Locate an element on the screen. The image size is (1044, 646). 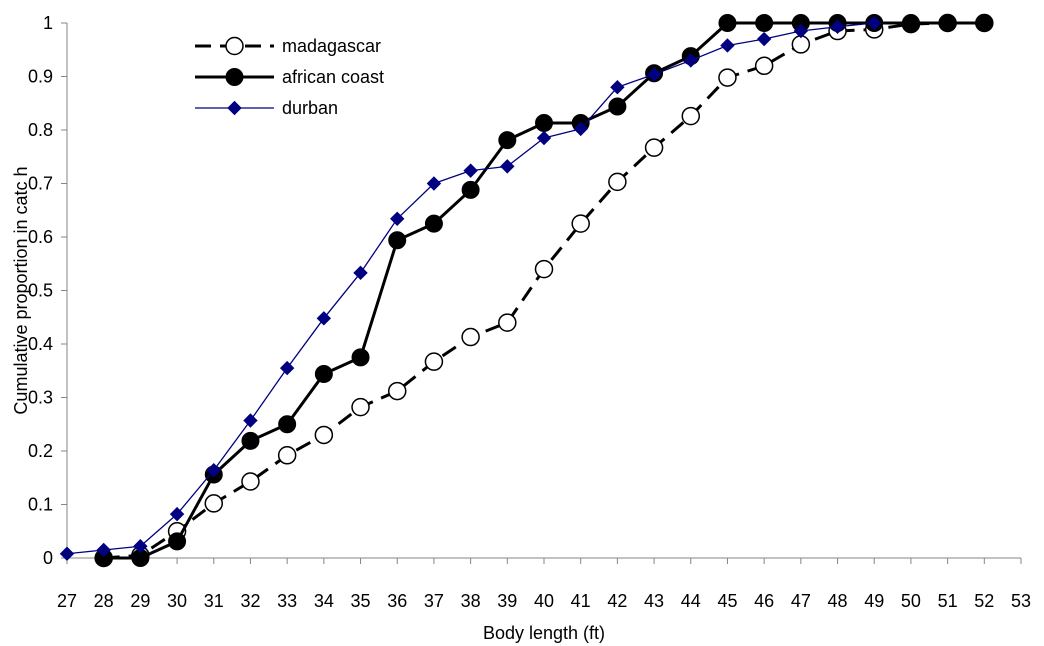
legend-entry: african coast is located at coordinates (289, 77).